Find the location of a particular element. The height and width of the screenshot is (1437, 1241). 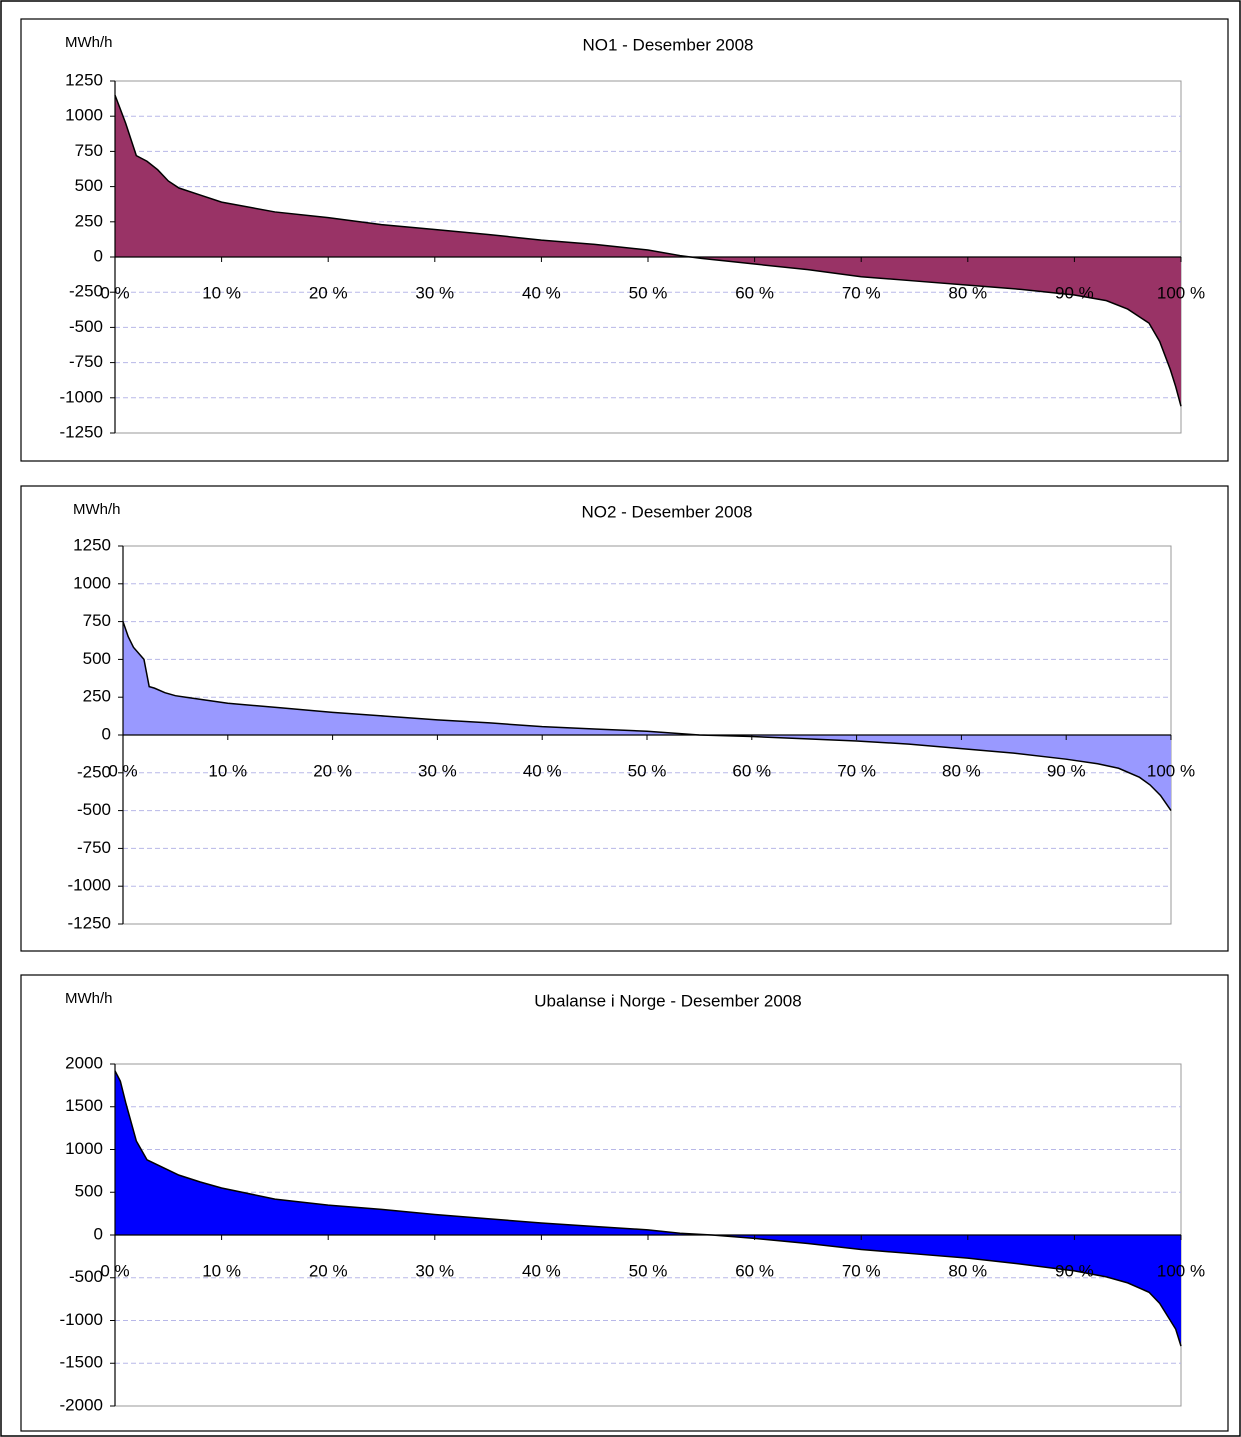

y-tick-label: 2000 is located at coordinates (84, 1062).